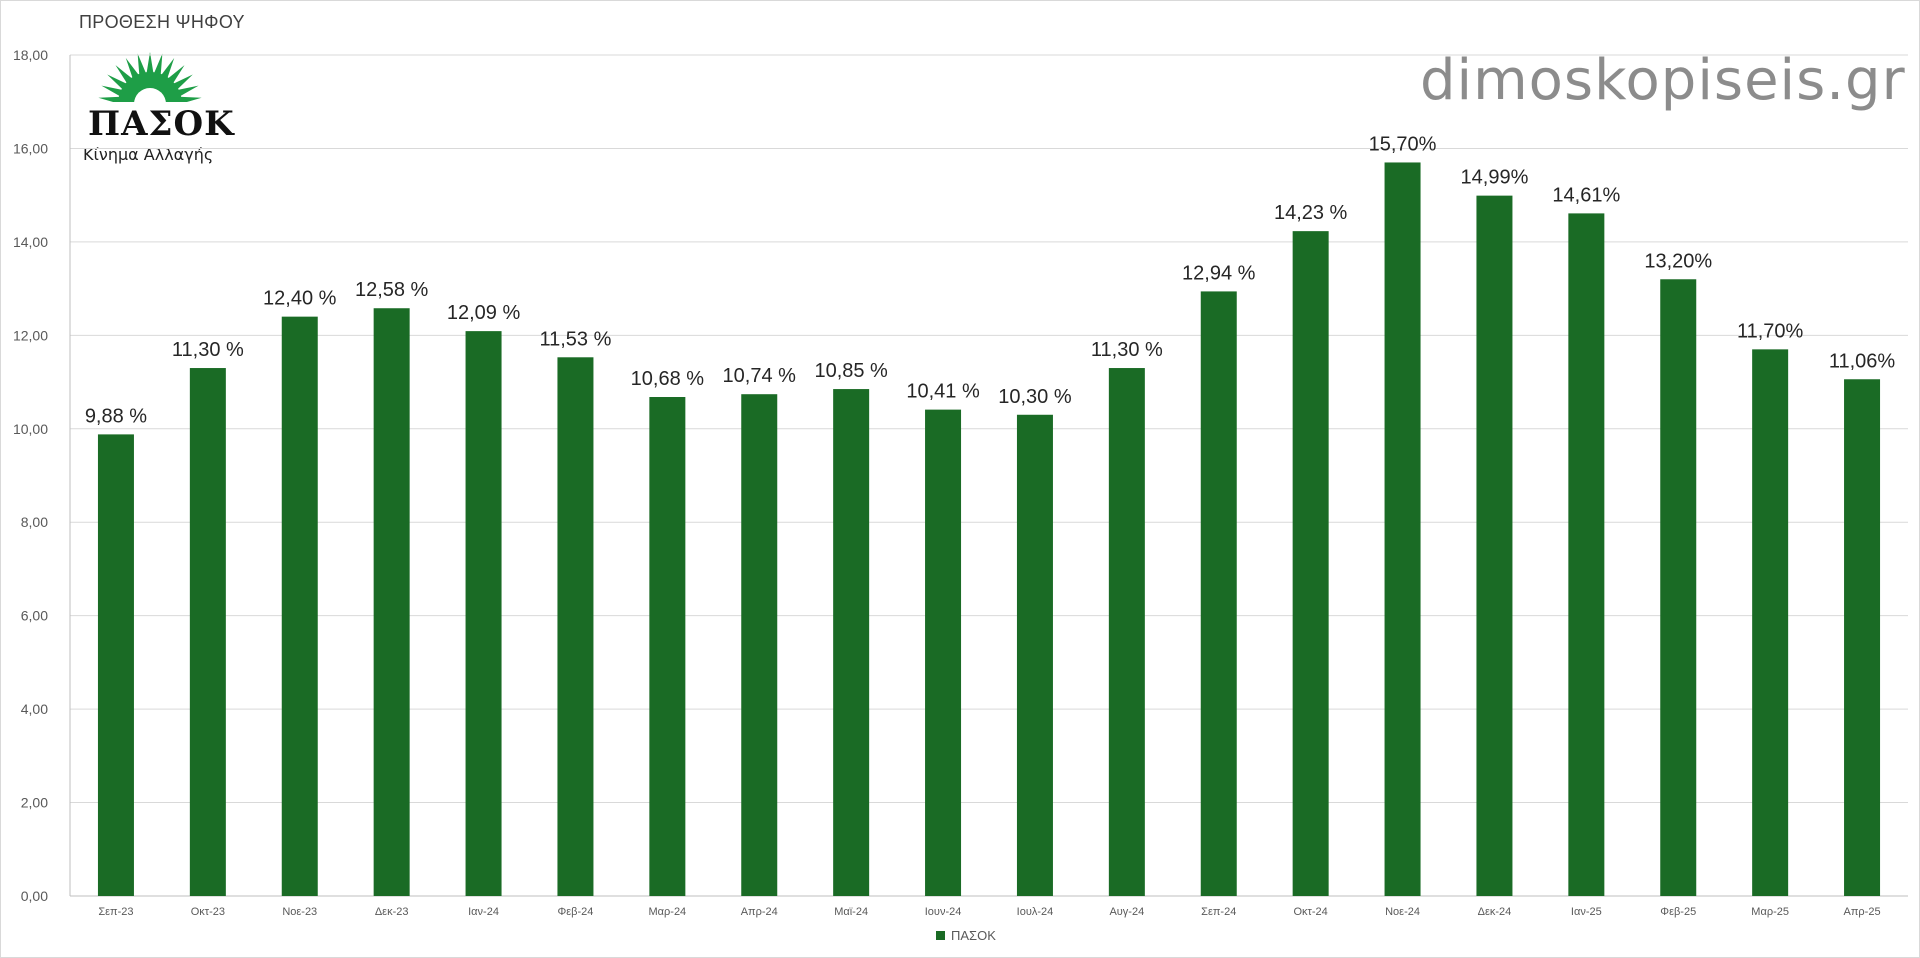  What do you see at coordinates (484, 313) in the screenshot?
I see `data-label: 12,09 %` at bounding box center [484, 313].